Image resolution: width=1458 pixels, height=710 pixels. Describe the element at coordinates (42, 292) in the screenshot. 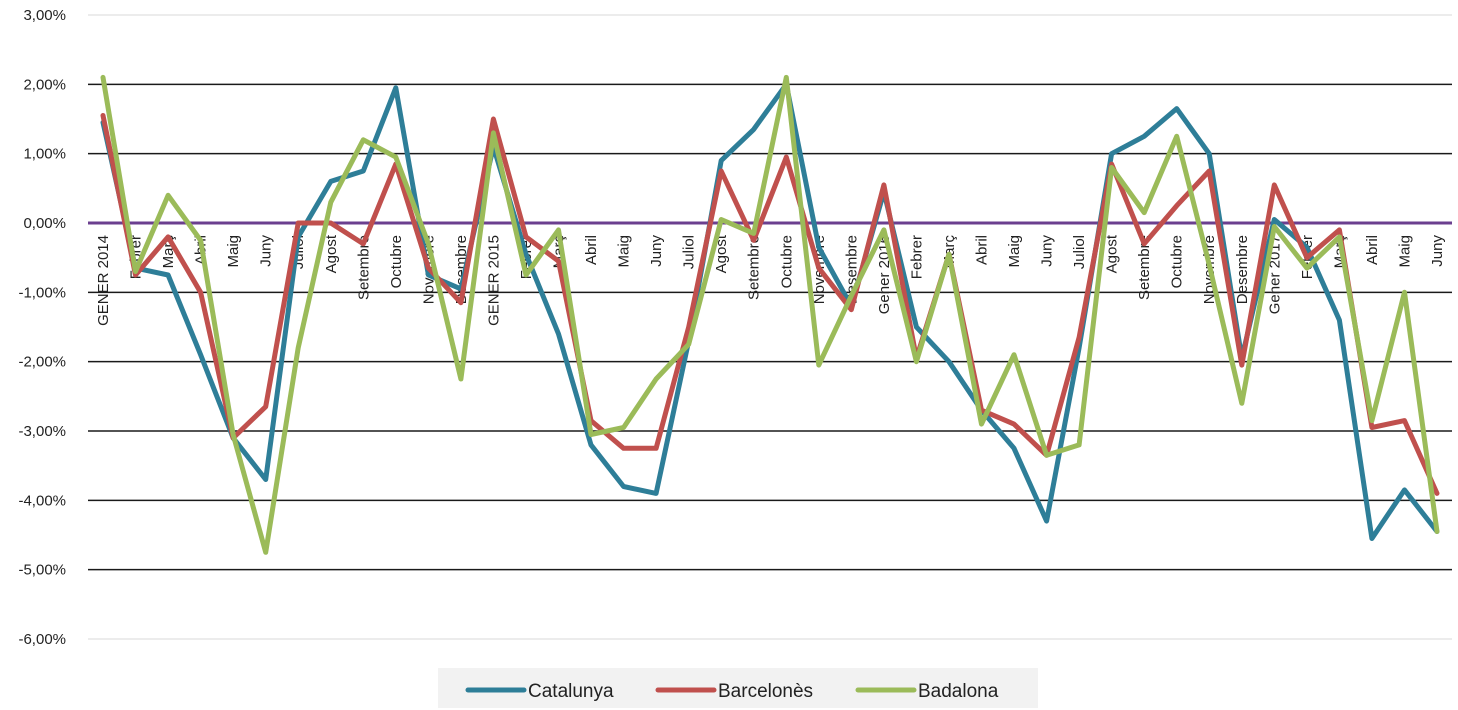

I see `y-tick-label: -1,00%` at that location.